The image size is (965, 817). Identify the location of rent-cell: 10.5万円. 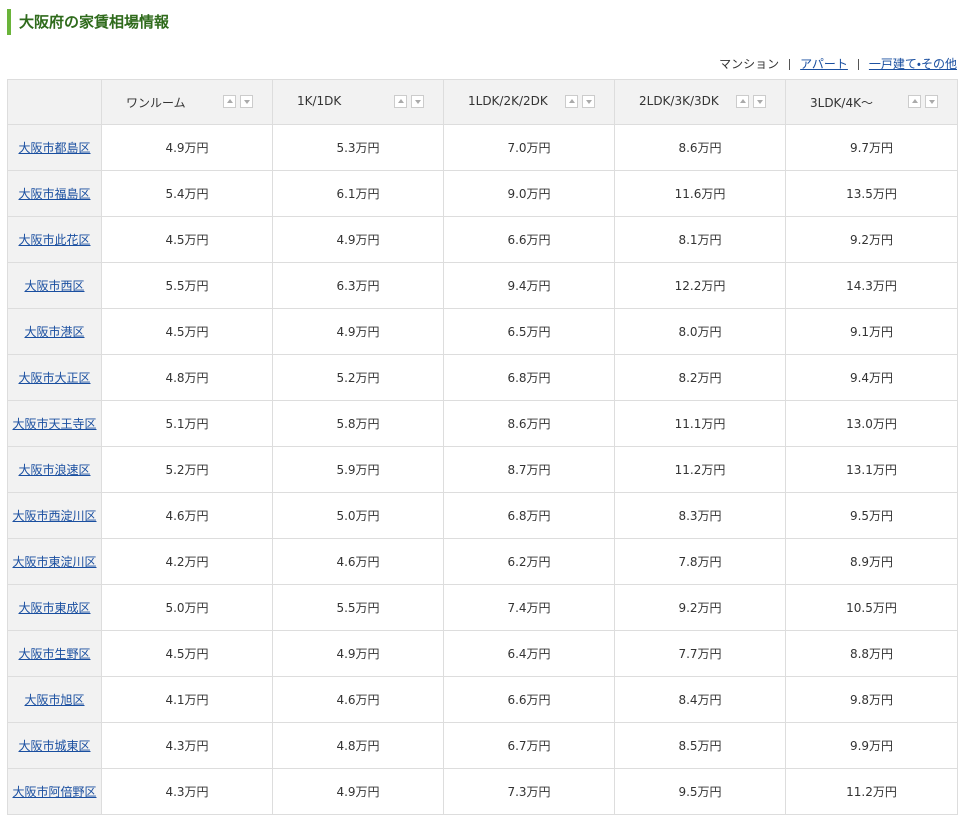
(871, 607).